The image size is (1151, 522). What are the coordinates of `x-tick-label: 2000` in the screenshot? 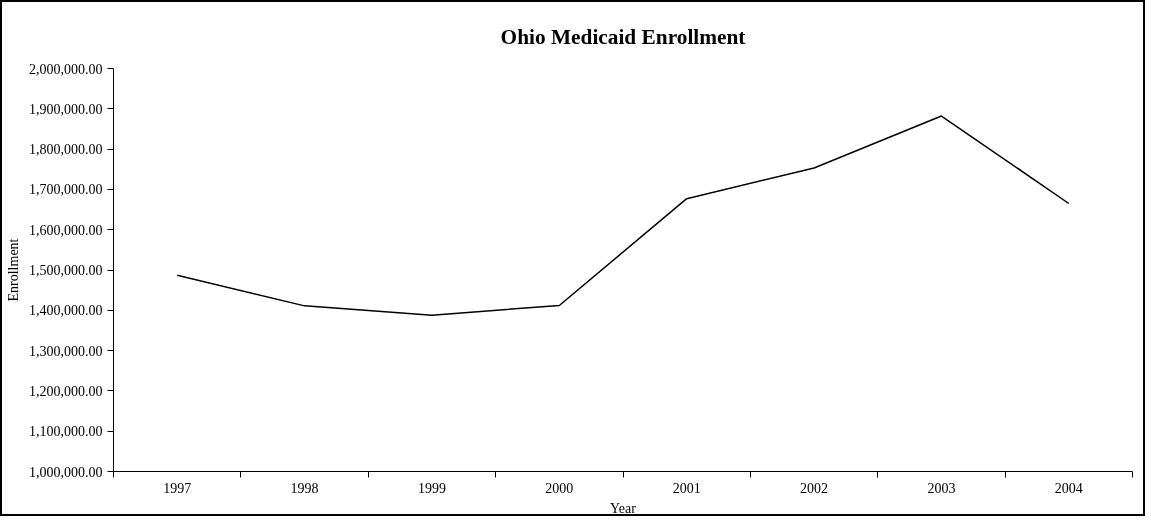 It's located at (559, 488).